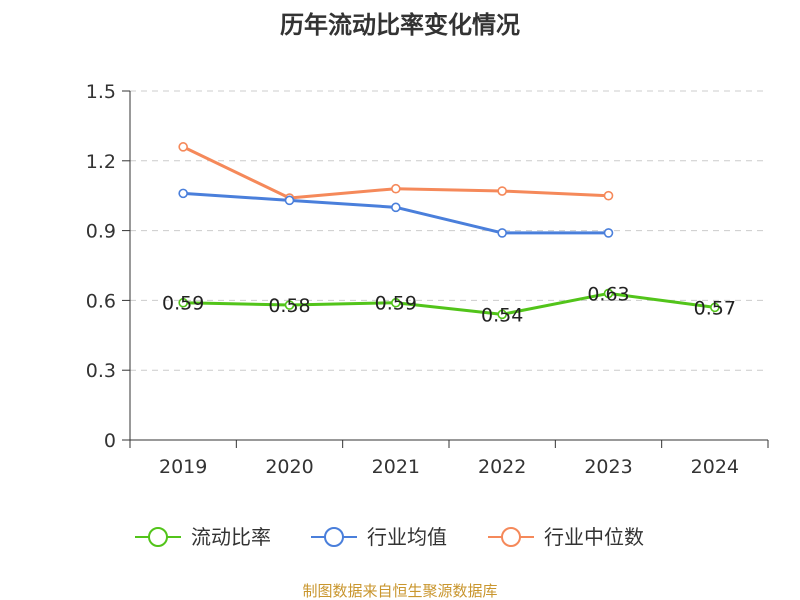 The width and height of the screenshot is (800, 600). What do you see at coordinates (289, 467) in the screenshot?
I see `x-tick-label: 2020` at bounding box center [289, 467].